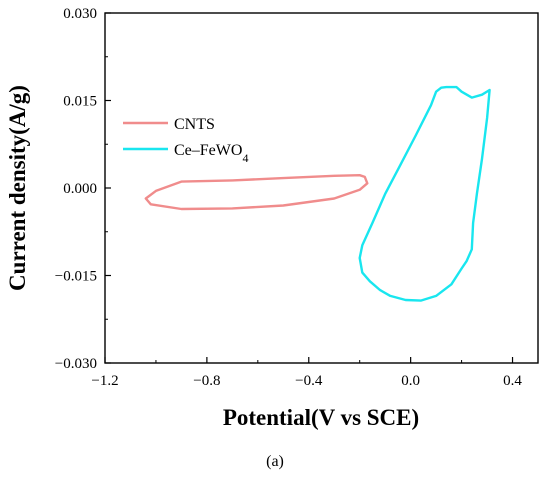 This screenshot has height=477, width=550. What do you see at coordinates (206, 381) in the screenshot?
I see `x-tick-label: −0.8` at bounding box center [206, 381].